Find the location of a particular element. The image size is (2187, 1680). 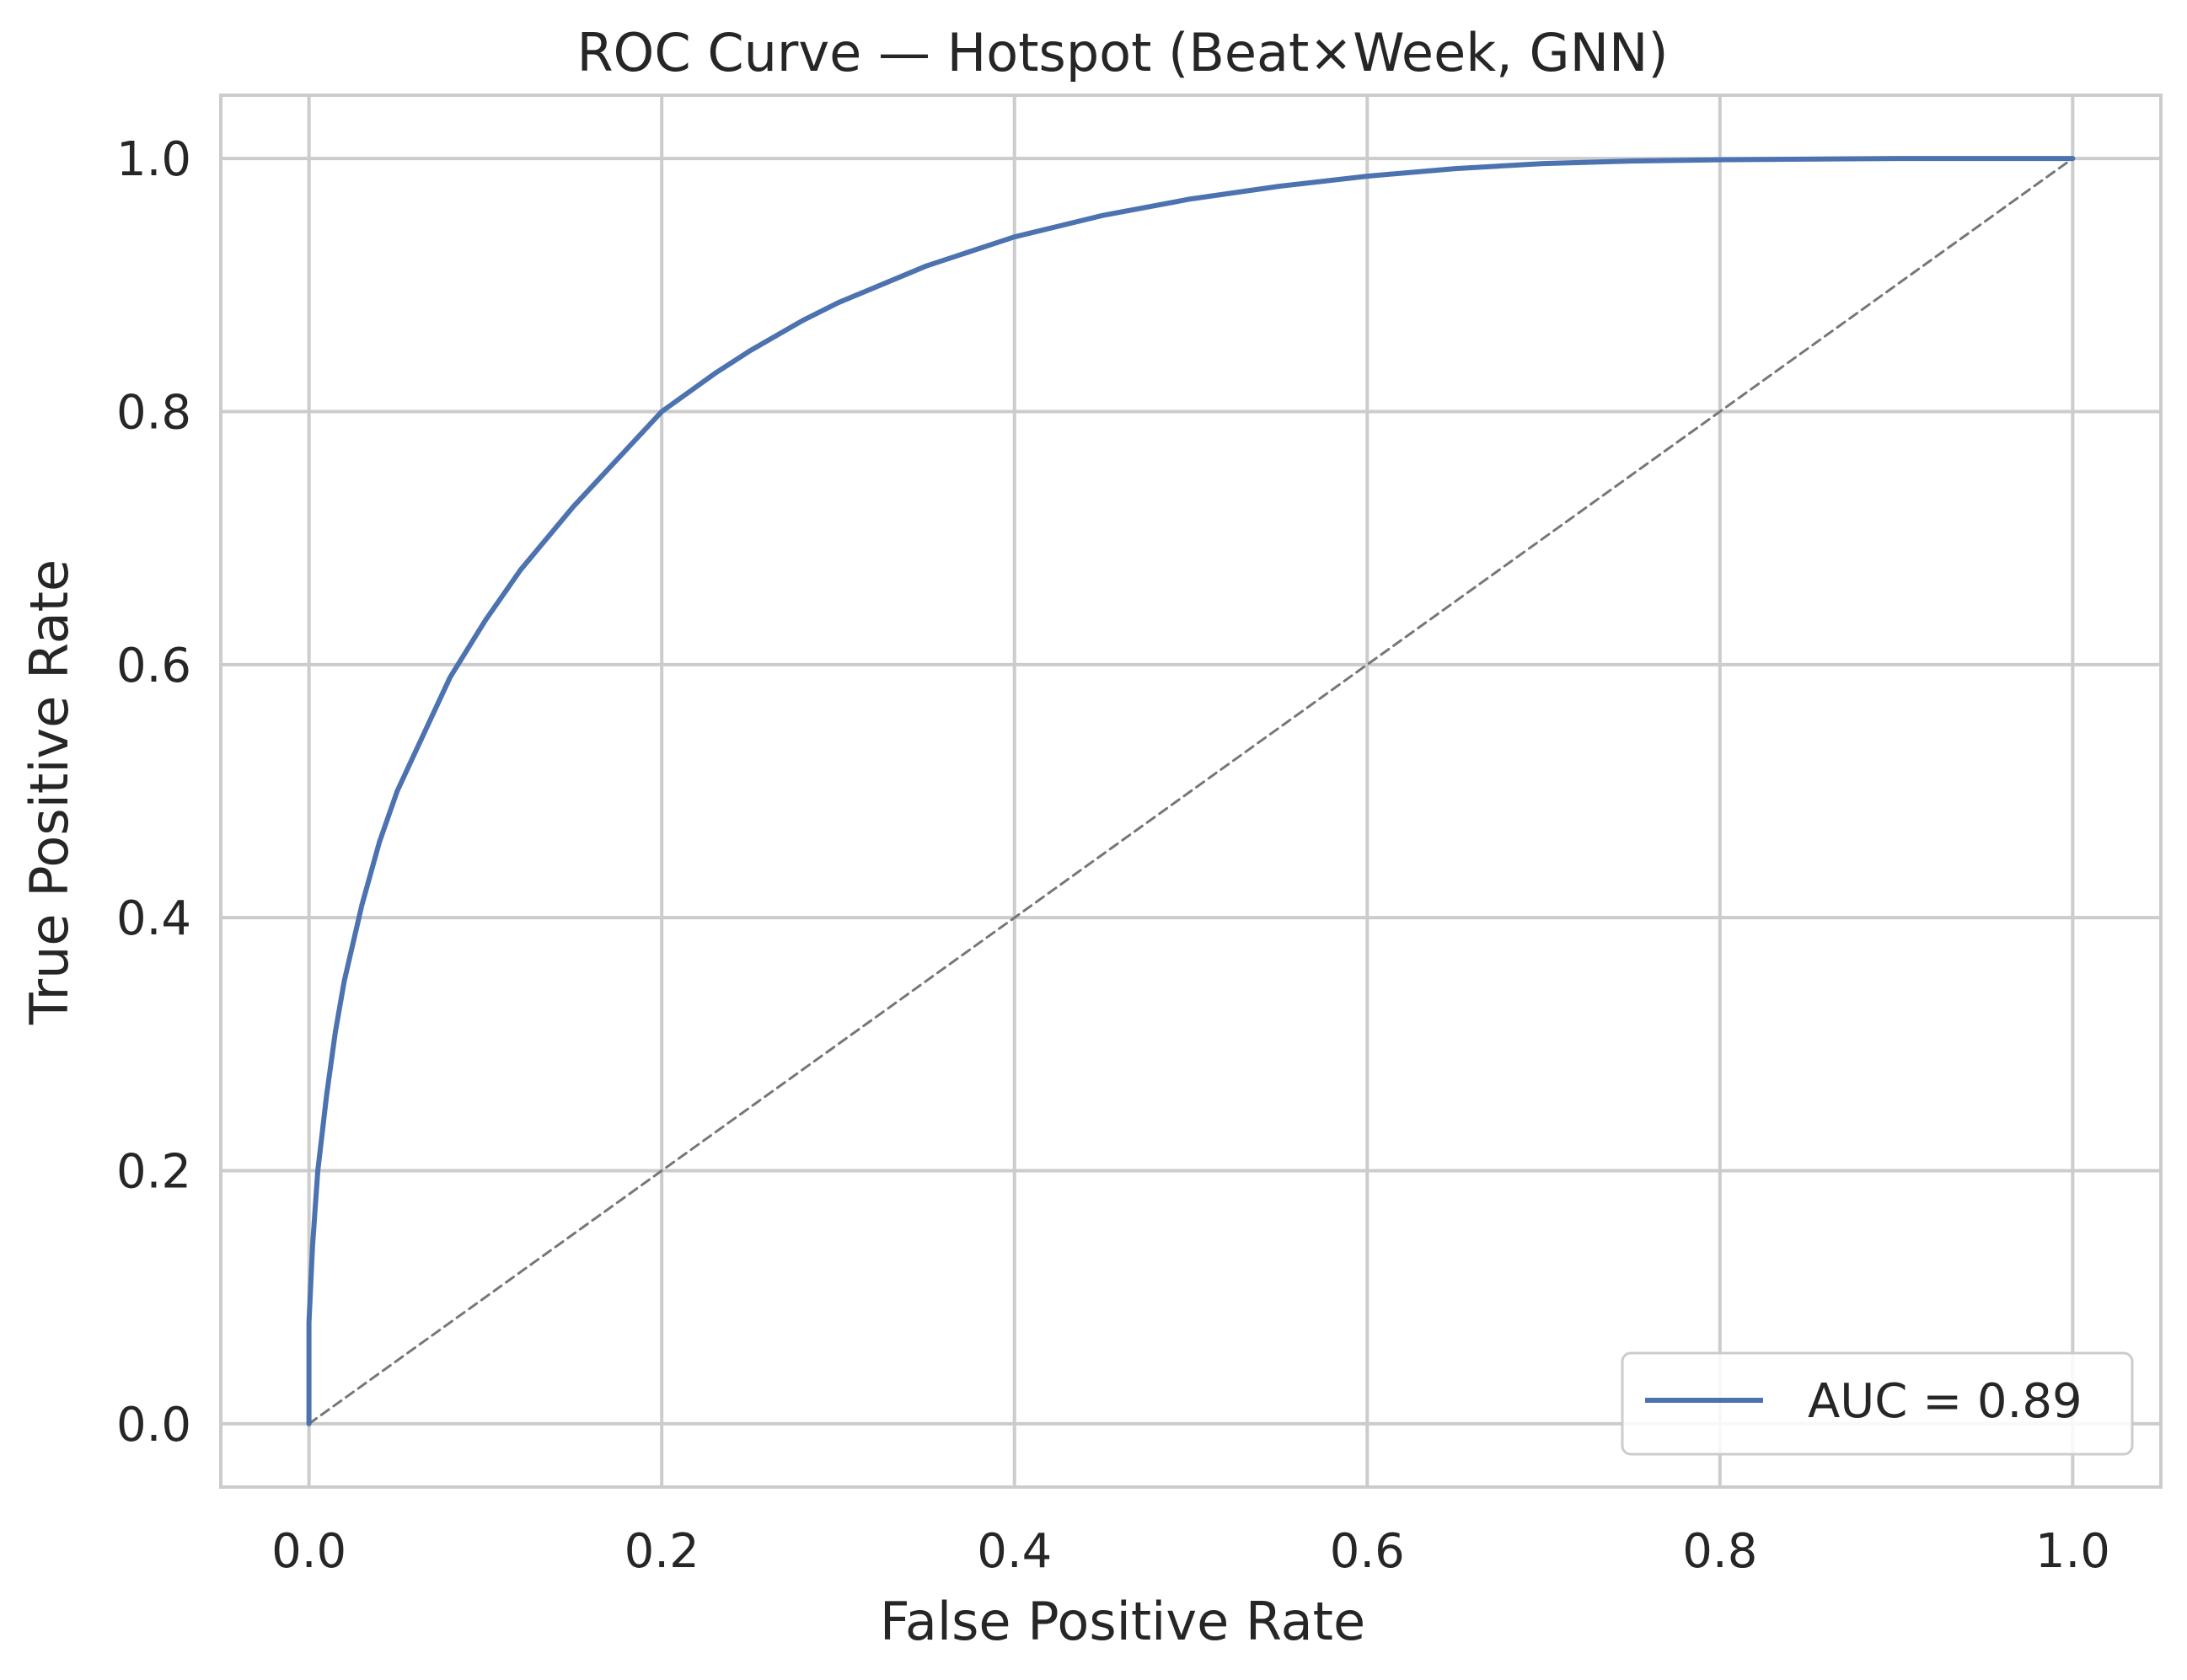

legend-entry-auc: AUC = 0.89 is located at coordinates (1945, 1401).